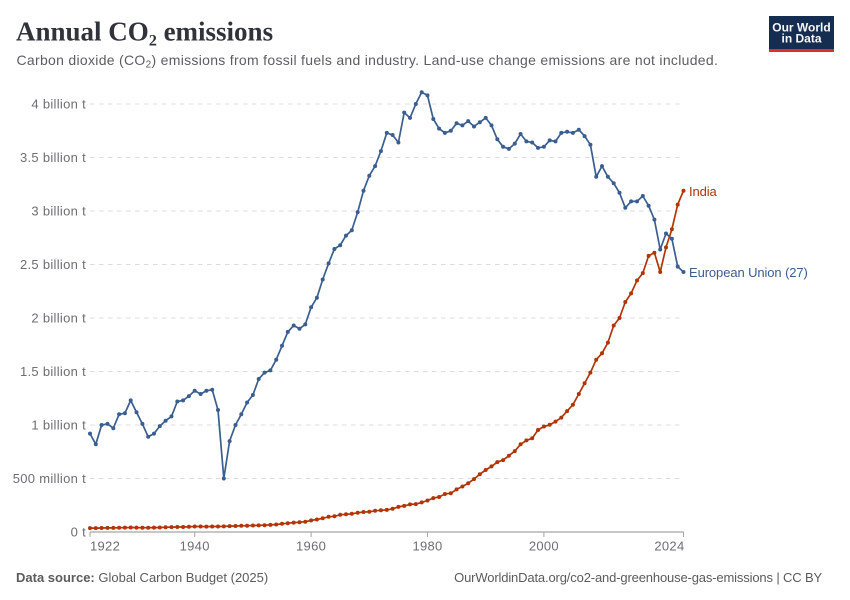 The height and width of the screenshot is (600, 850). What do you see at coordinates (748, 272) in the screenshot?
I see `svg-text: European Union (27)` at bounding box center [748, 272].